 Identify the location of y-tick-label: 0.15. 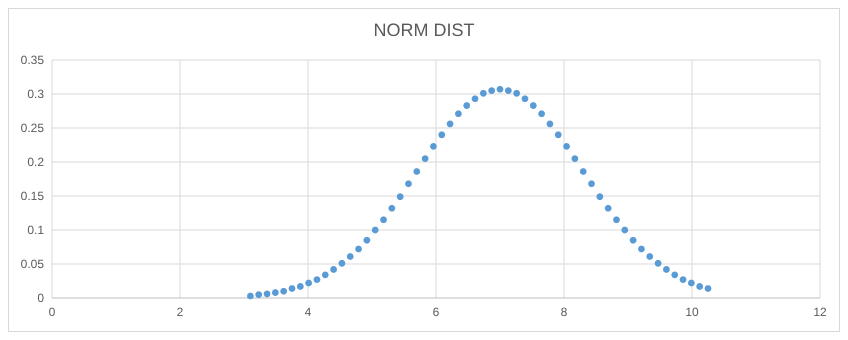
(32, 196).